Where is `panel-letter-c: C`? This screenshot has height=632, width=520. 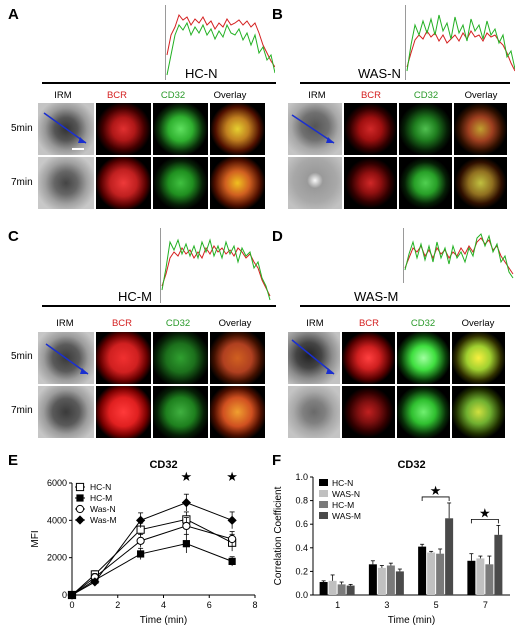 panel-letter-c: C is located at coordinates (13, 236).